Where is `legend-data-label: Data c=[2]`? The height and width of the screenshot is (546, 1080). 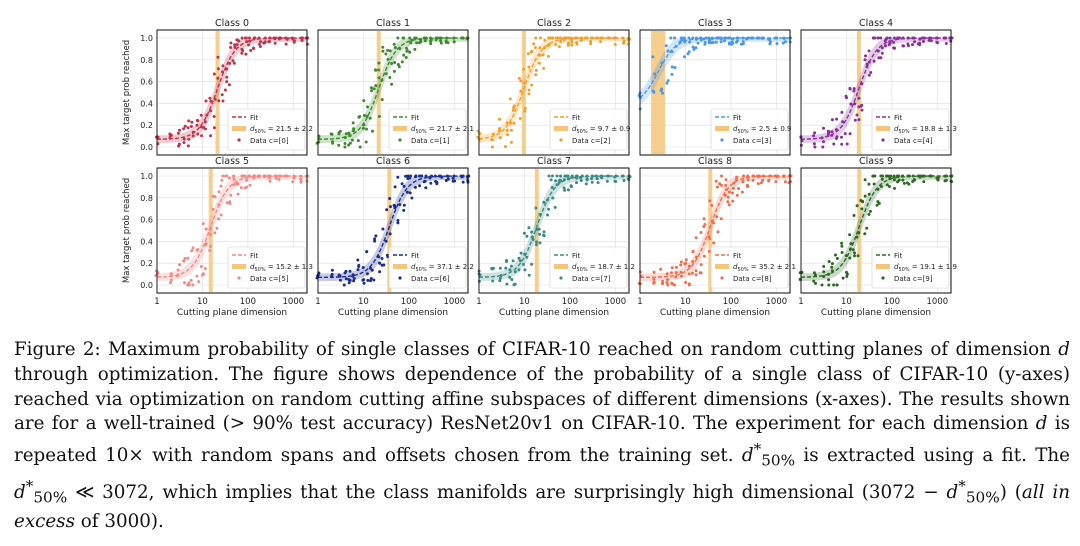
legend-data-label: Data c=[2] is located at coordinates (591, 141).